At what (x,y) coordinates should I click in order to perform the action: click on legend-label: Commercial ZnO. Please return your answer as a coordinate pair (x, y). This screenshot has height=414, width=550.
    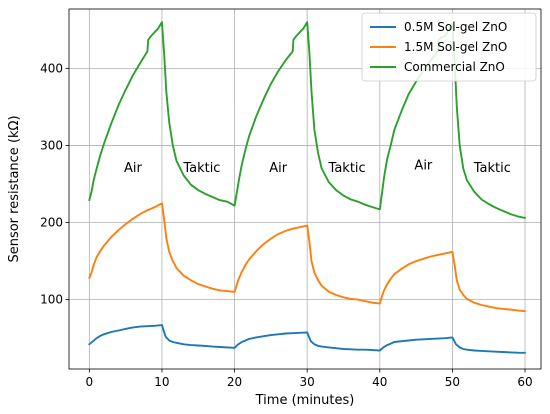
    Looking at the image, I should click on (454, 67).